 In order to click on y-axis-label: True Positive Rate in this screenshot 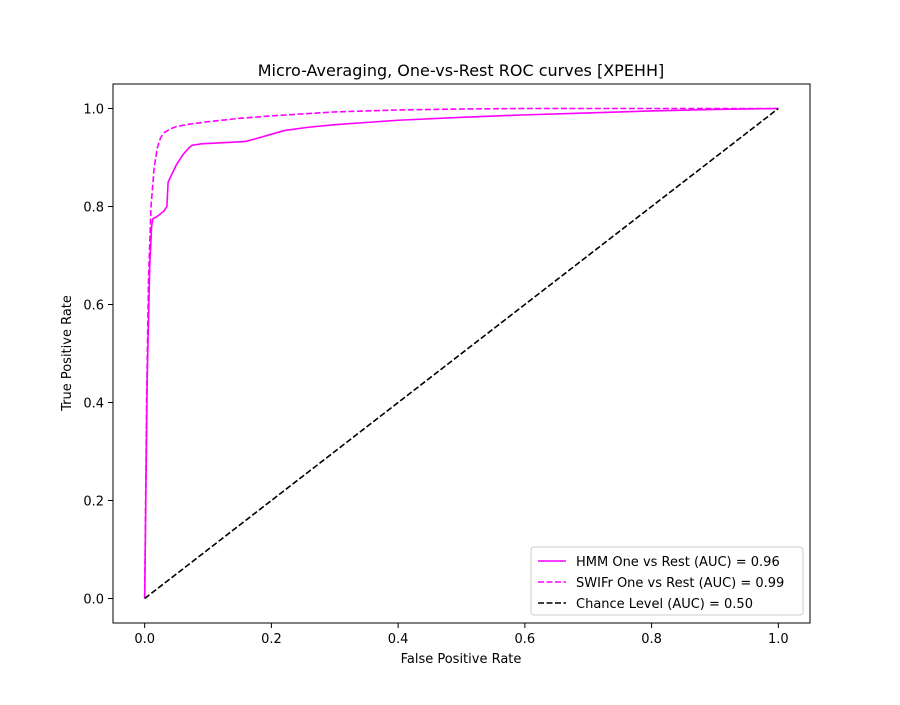, I will do `click(67, 353)`.